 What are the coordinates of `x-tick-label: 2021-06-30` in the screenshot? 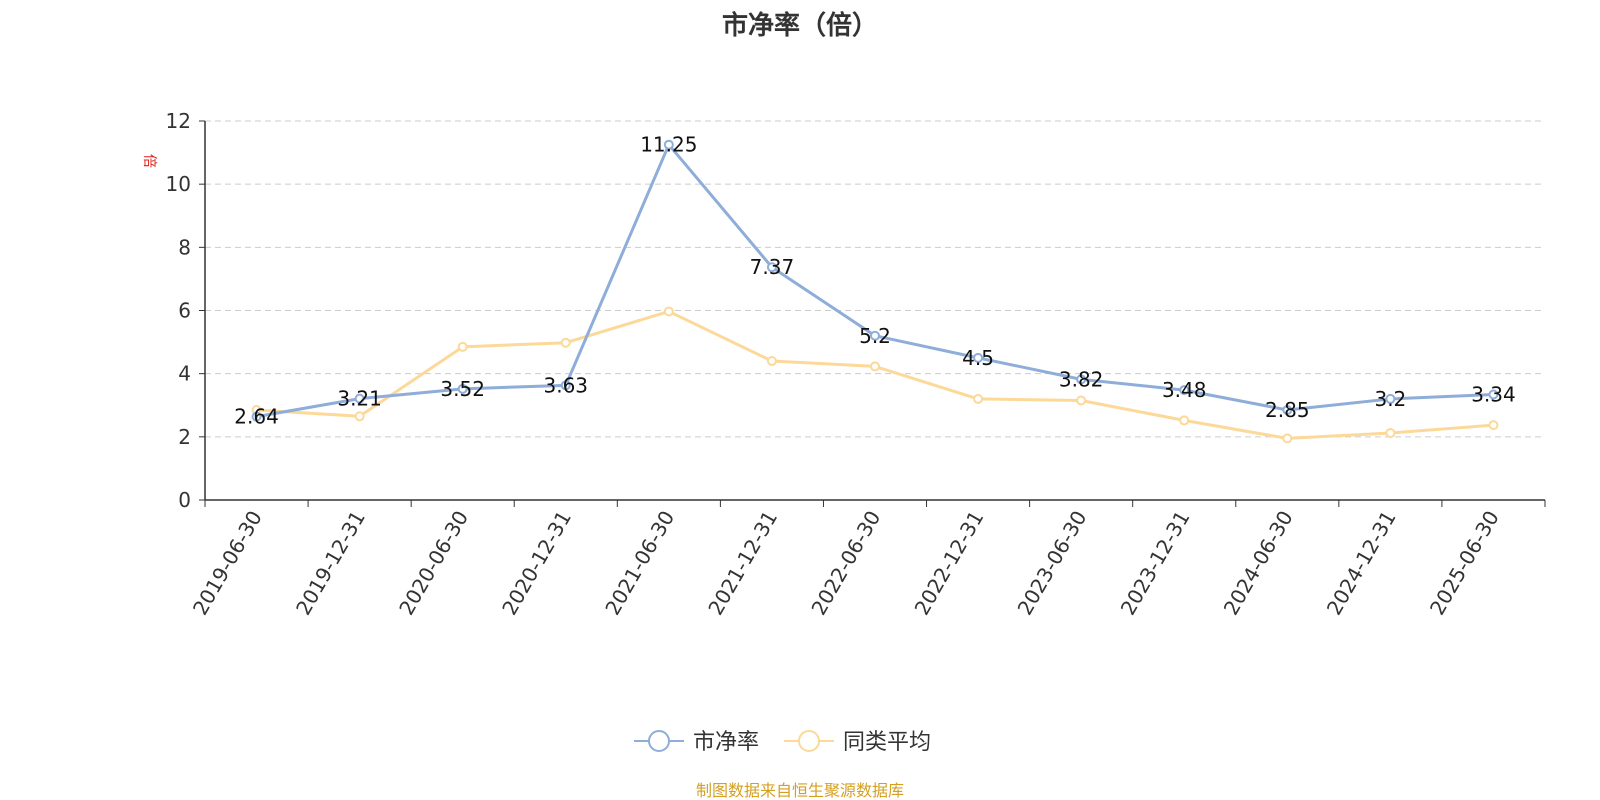 It's located at (639, 563).